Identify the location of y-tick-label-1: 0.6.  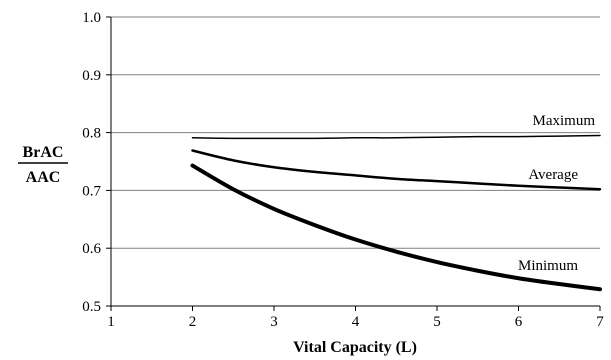
(91, 249).